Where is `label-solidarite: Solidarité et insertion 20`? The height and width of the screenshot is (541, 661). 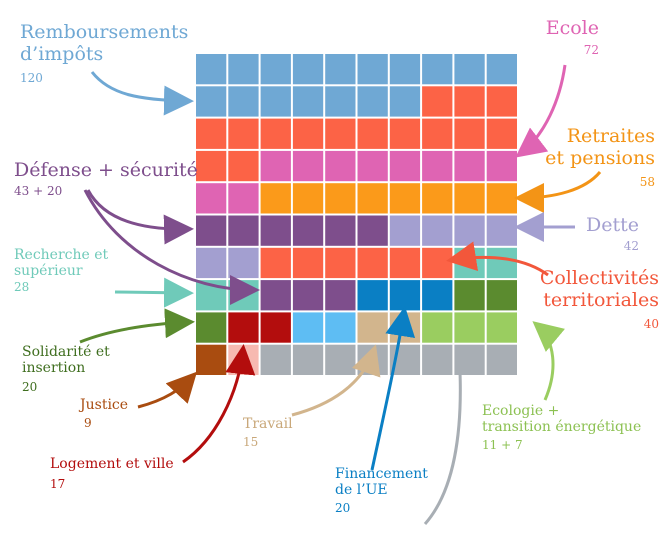 label-solidarite: Solidarité et insertion 20 is located at coordinates (66, 369).